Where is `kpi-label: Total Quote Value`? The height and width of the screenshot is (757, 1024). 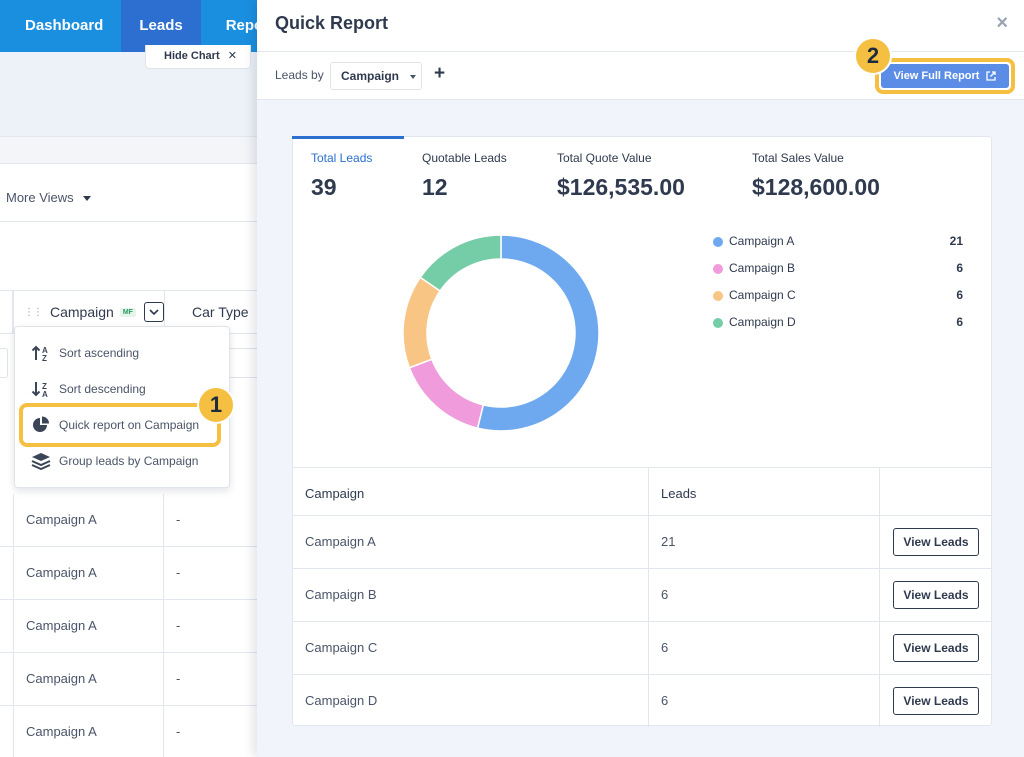 kpi-label: Total Quote Value is located at coordinates (604, 158).